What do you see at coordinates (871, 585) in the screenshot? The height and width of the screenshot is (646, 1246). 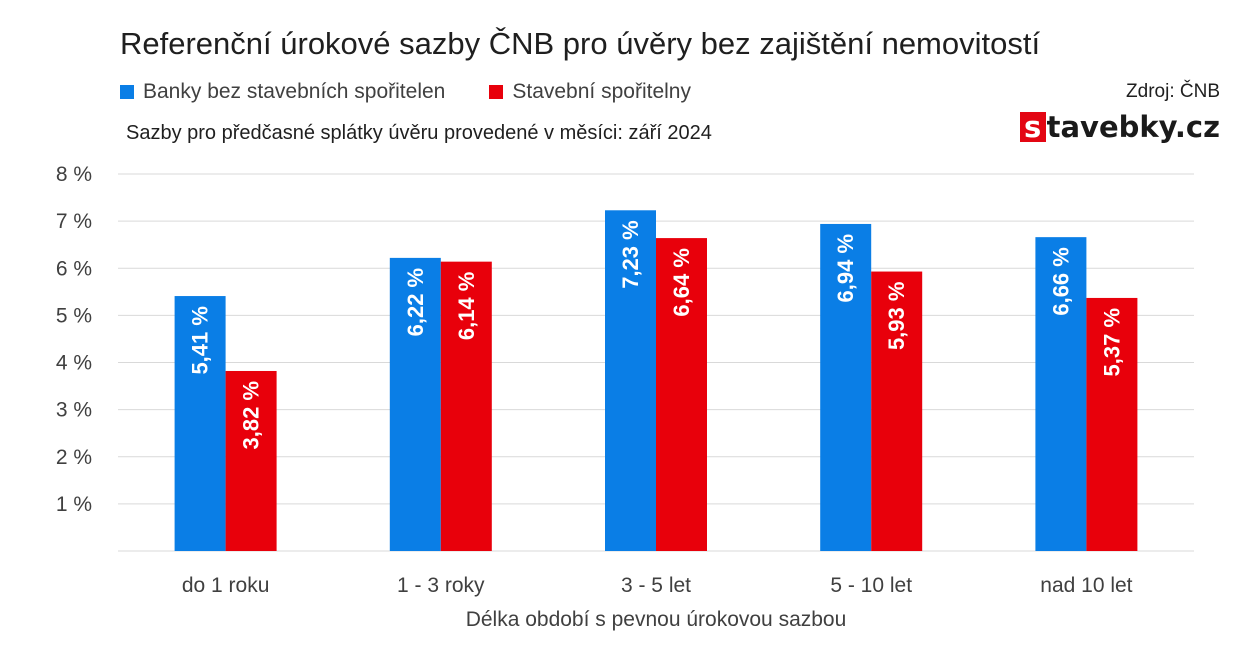 I see `x-tick-label: 5 - 10 let` at bounding box center [871, 585].